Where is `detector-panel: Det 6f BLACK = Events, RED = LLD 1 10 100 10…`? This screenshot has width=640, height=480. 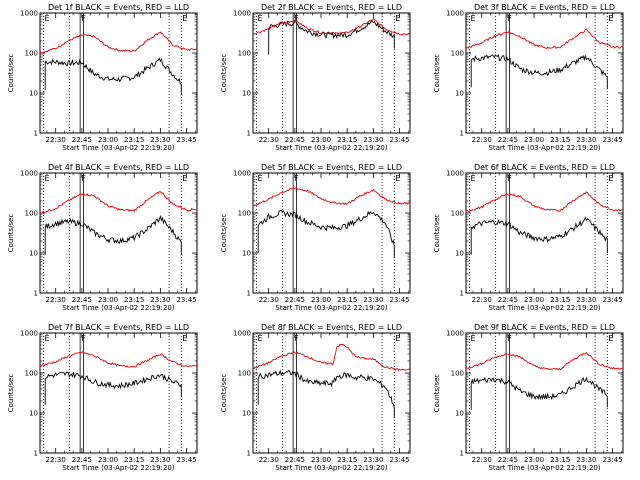
detector-panel: Det 6f BLACK = Events, RED = LLD 1 10 100 10… is located at coordinates (528, 237).